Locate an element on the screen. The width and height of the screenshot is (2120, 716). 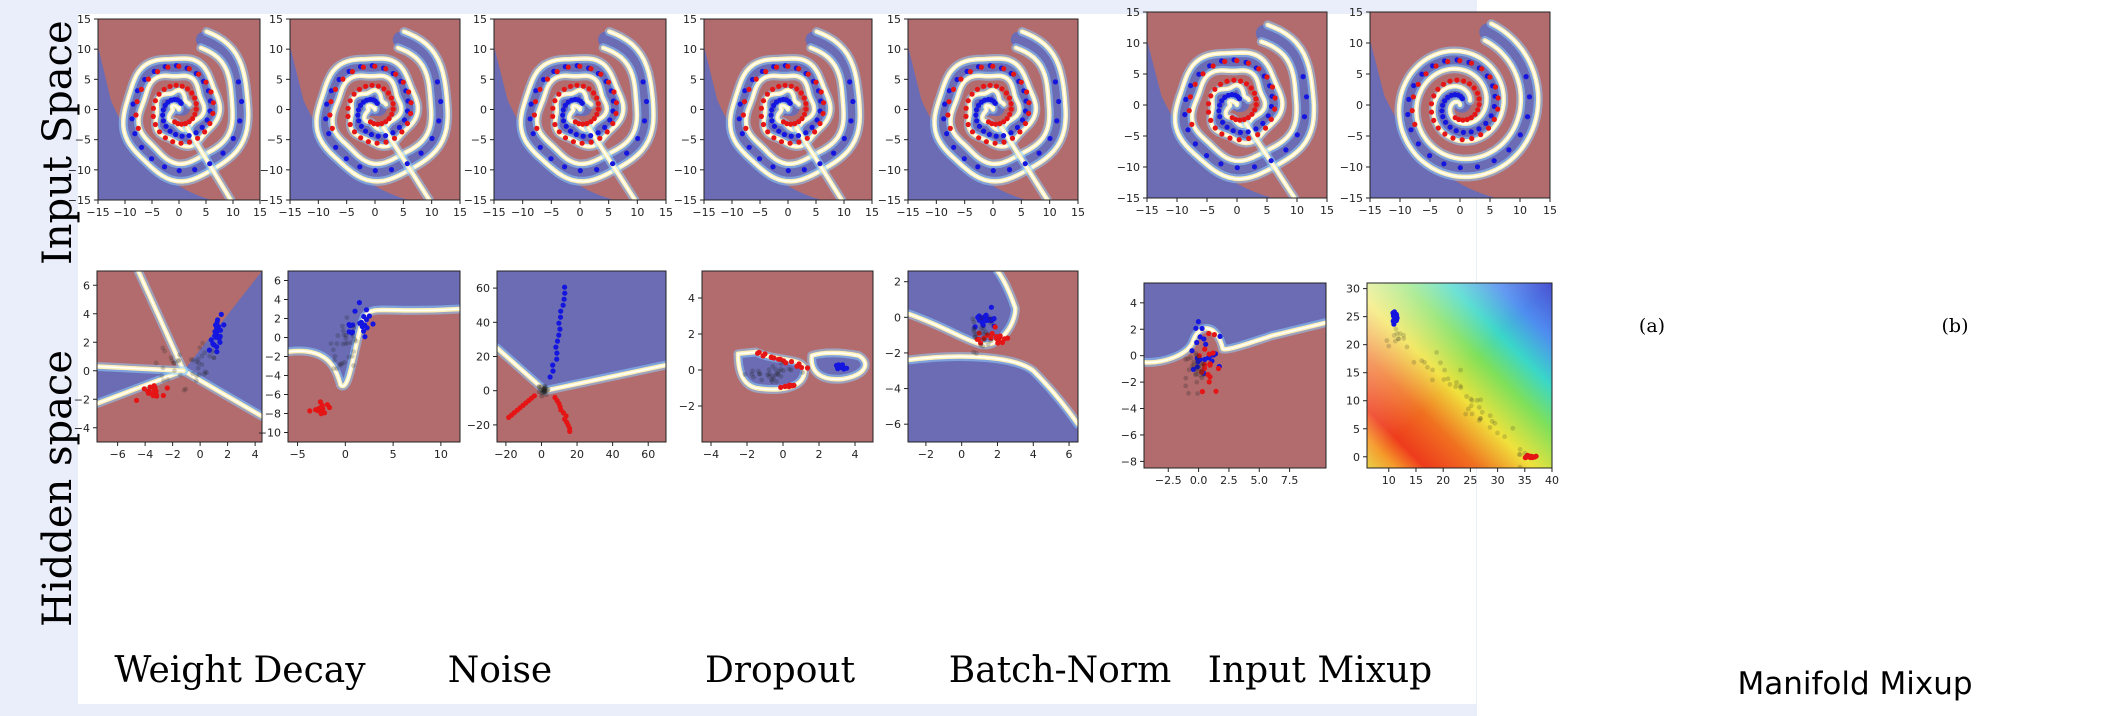
y-tick-label: −10 is located at coordinates (685, 170).